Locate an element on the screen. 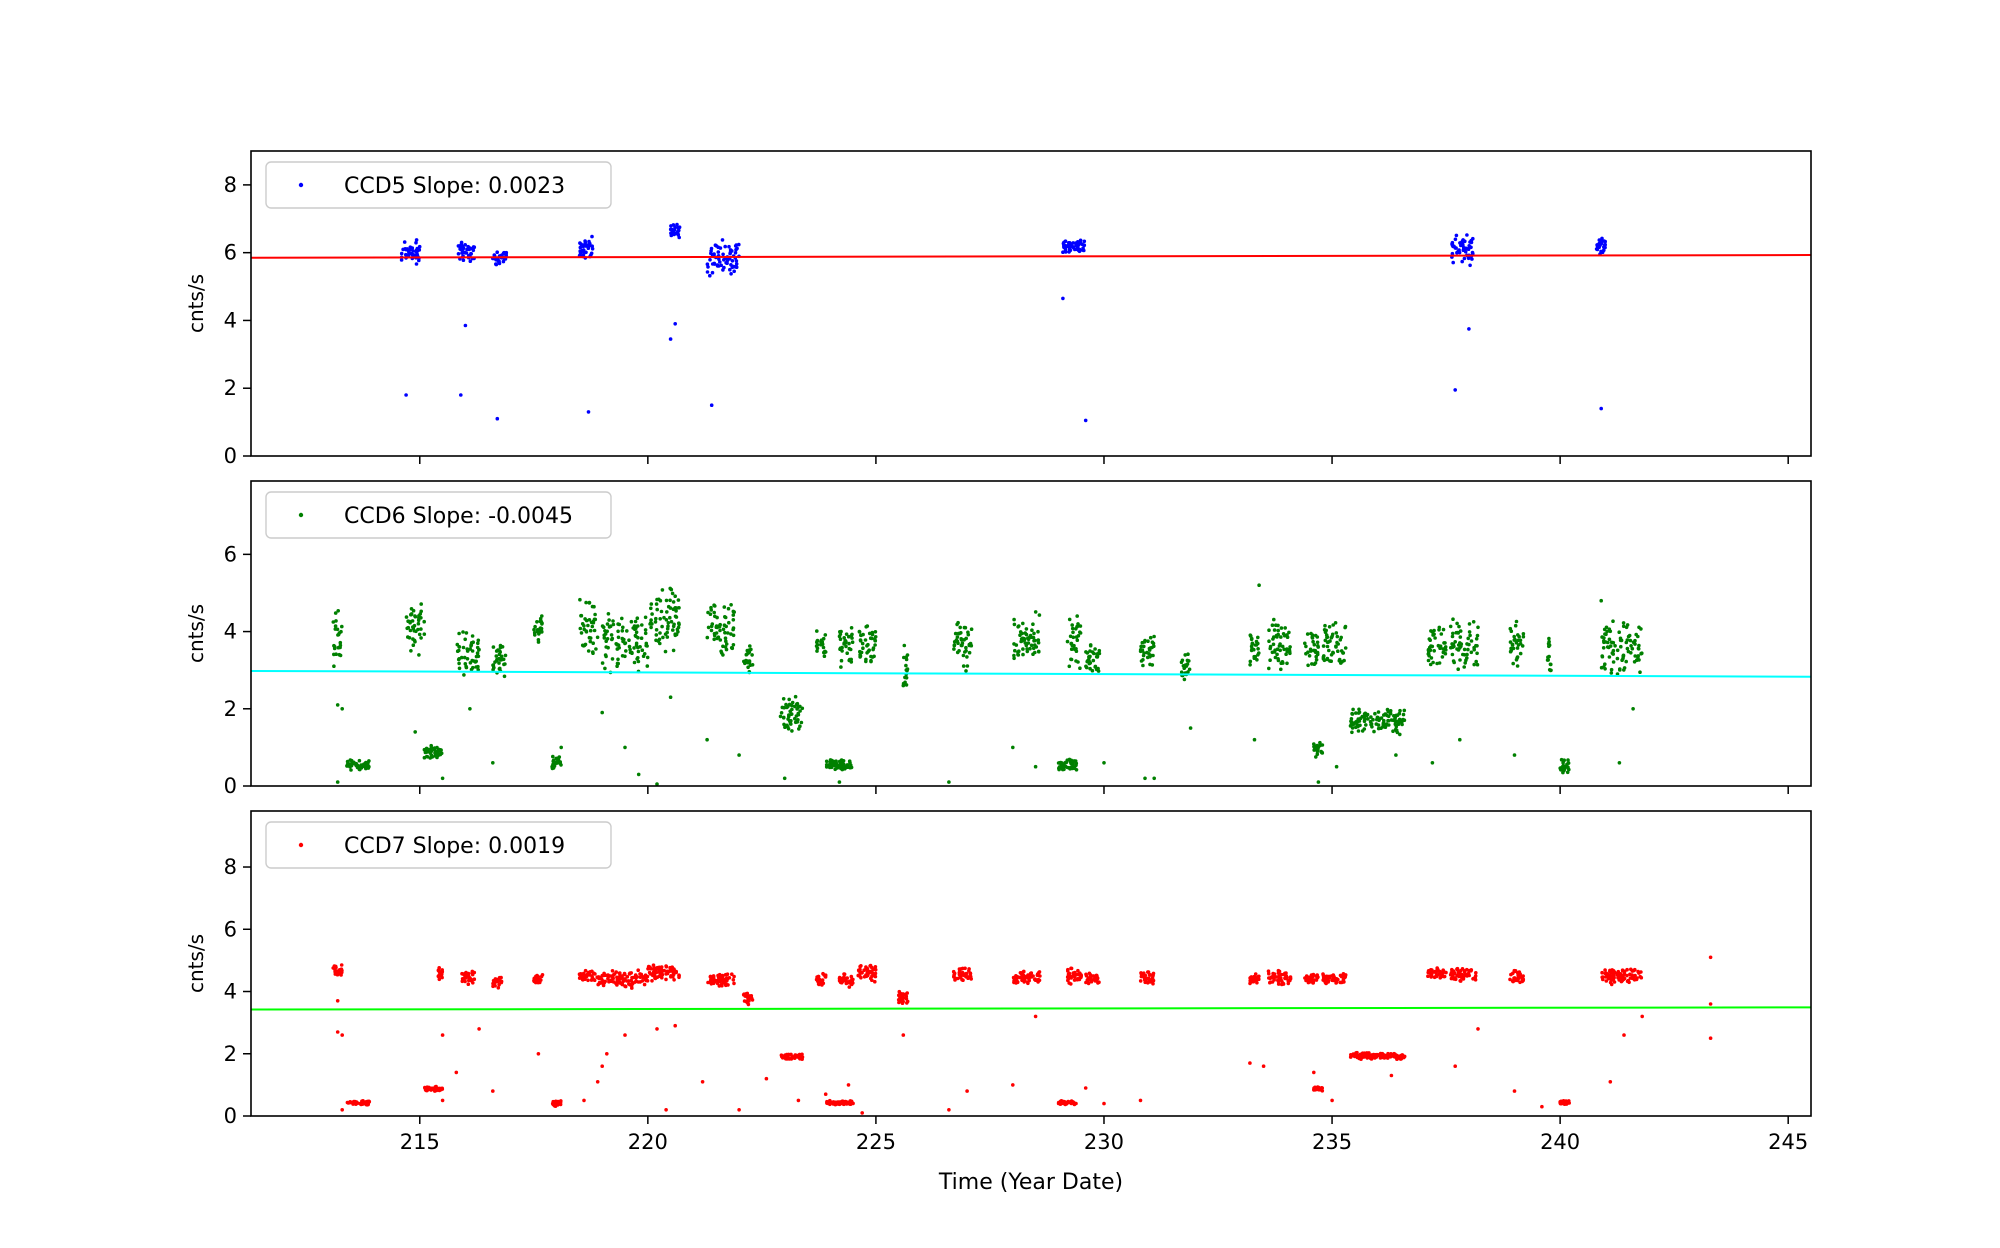  fit-line is located at coordinates (1031, 256).